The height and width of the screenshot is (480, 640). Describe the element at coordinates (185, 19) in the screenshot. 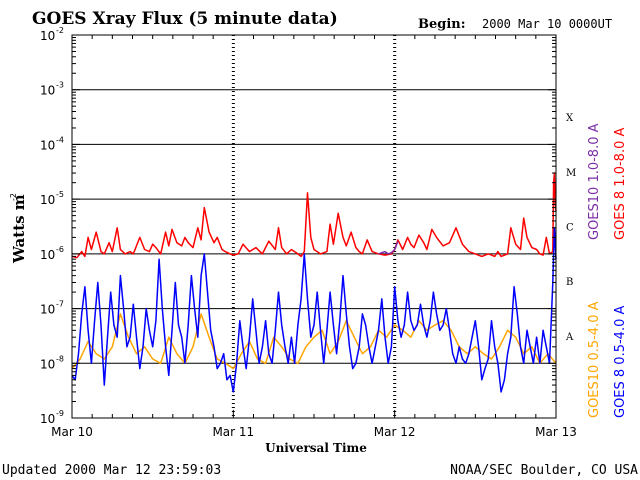

I see `chart-title: GOES Xray Flux (5 minute data)` at that location.